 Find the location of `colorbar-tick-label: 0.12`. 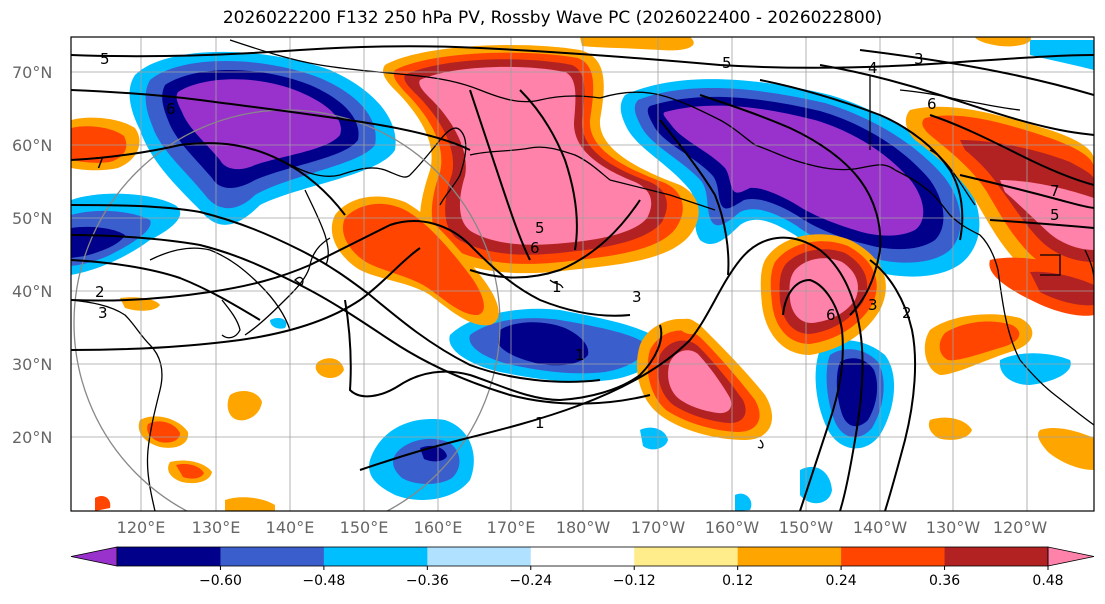

colorbar-tick-label: 0.12 is located at coordinates (737, 581).